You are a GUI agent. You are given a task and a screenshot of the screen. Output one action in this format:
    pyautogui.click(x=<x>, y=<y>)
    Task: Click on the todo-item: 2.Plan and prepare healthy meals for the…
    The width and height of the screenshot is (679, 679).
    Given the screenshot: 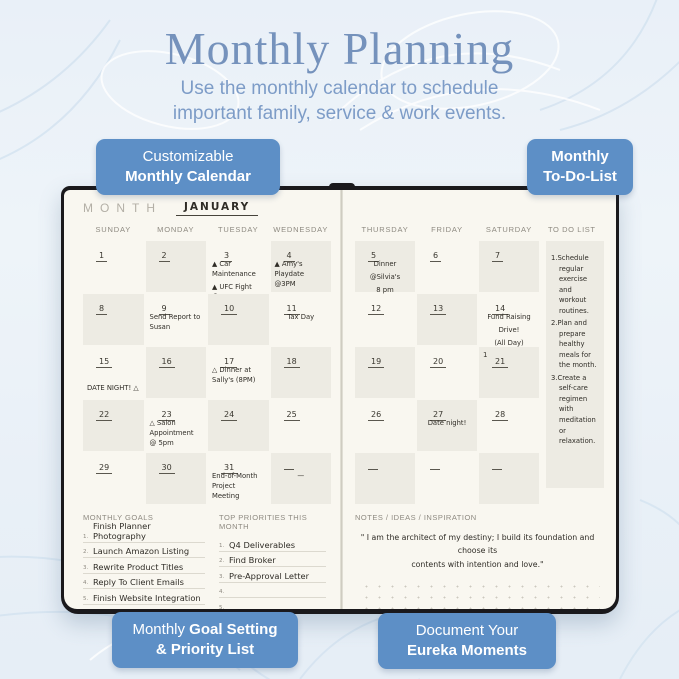 What is the action you would take?
    pyautogui.click(x=574, y=344)
    